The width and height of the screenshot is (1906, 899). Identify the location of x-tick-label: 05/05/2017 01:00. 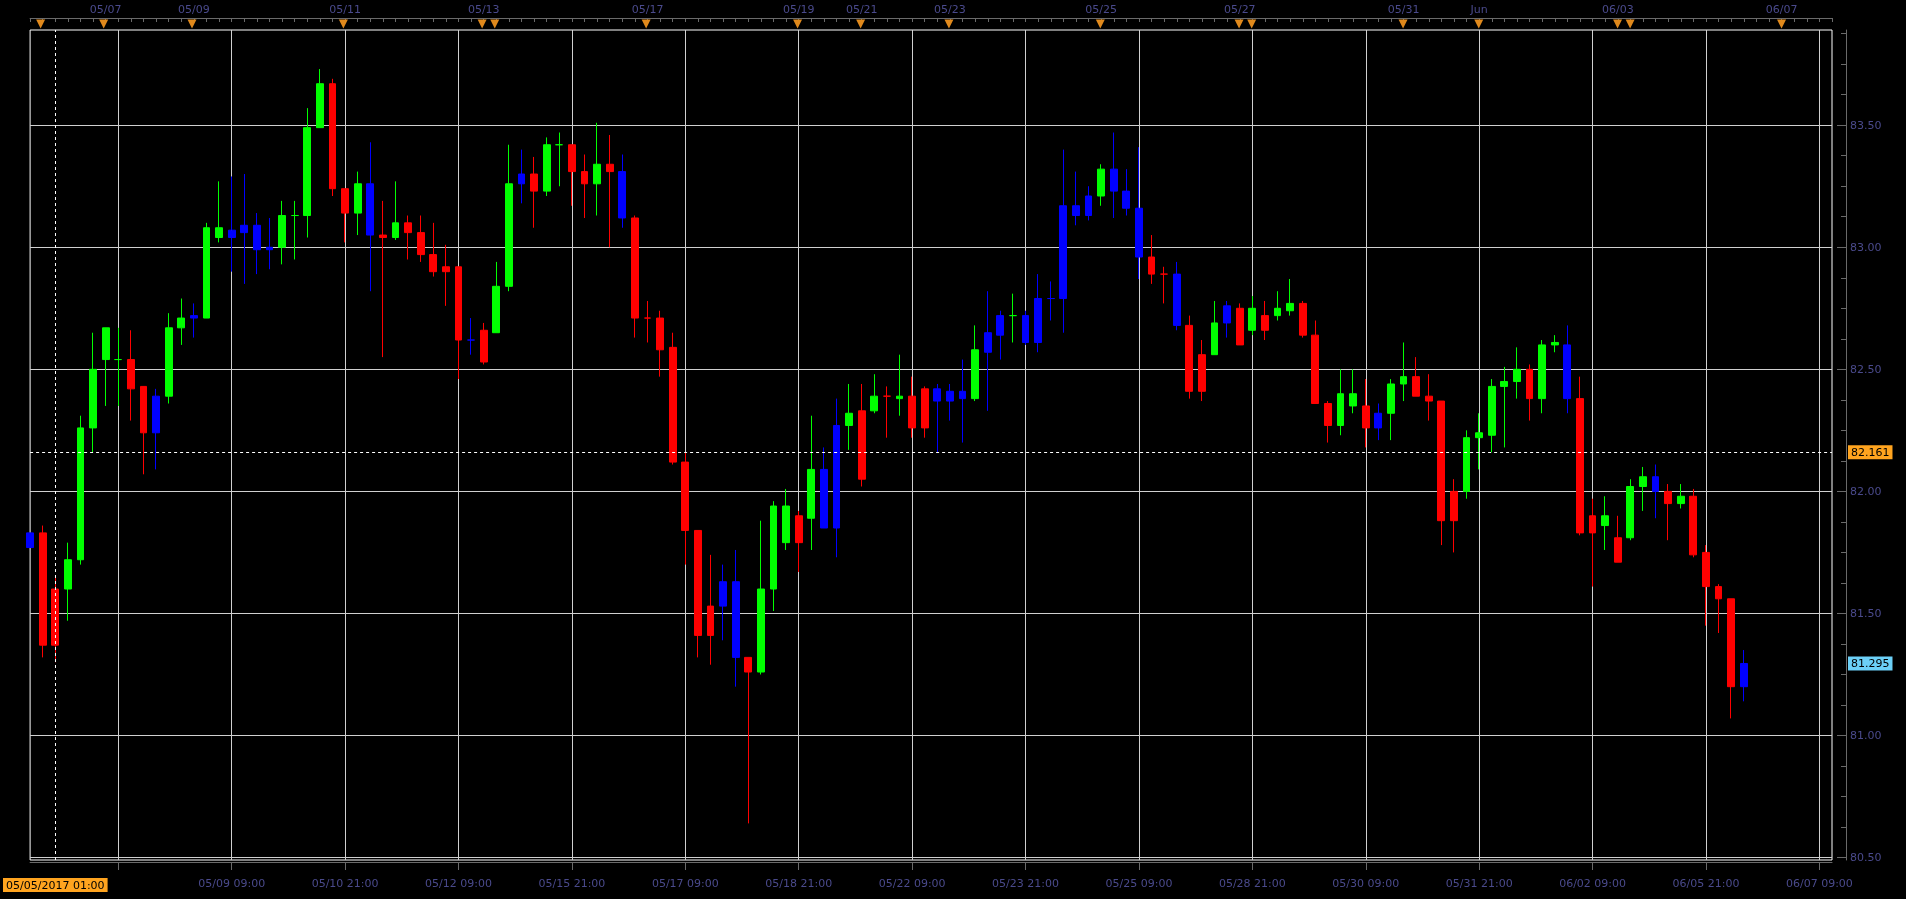
(55, 885).